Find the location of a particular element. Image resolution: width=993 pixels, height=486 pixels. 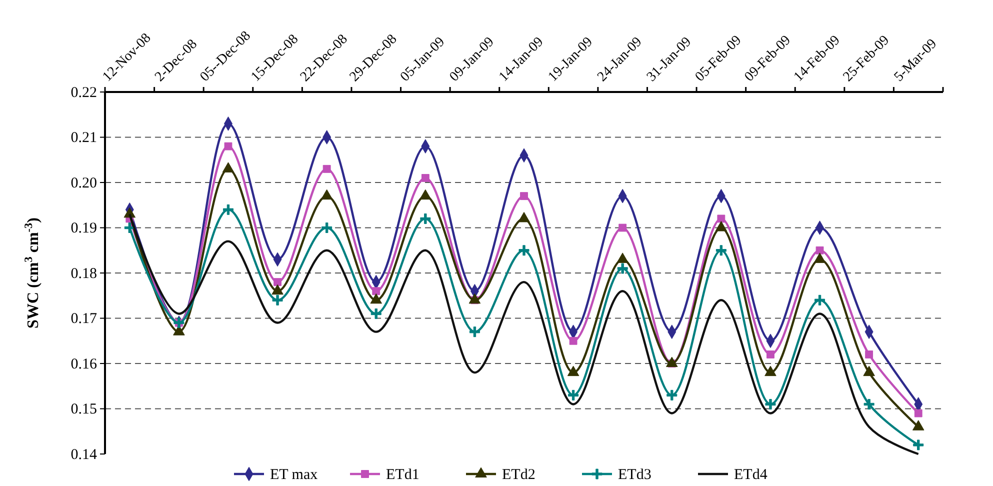

legend-label: ETd1 is located at coordinates (403, 475).